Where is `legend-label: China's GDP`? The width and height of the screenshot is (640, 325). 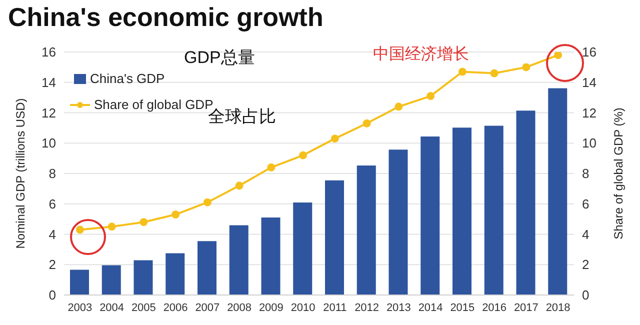 legend-label: China's GDP is located at coordinates (127, 79).